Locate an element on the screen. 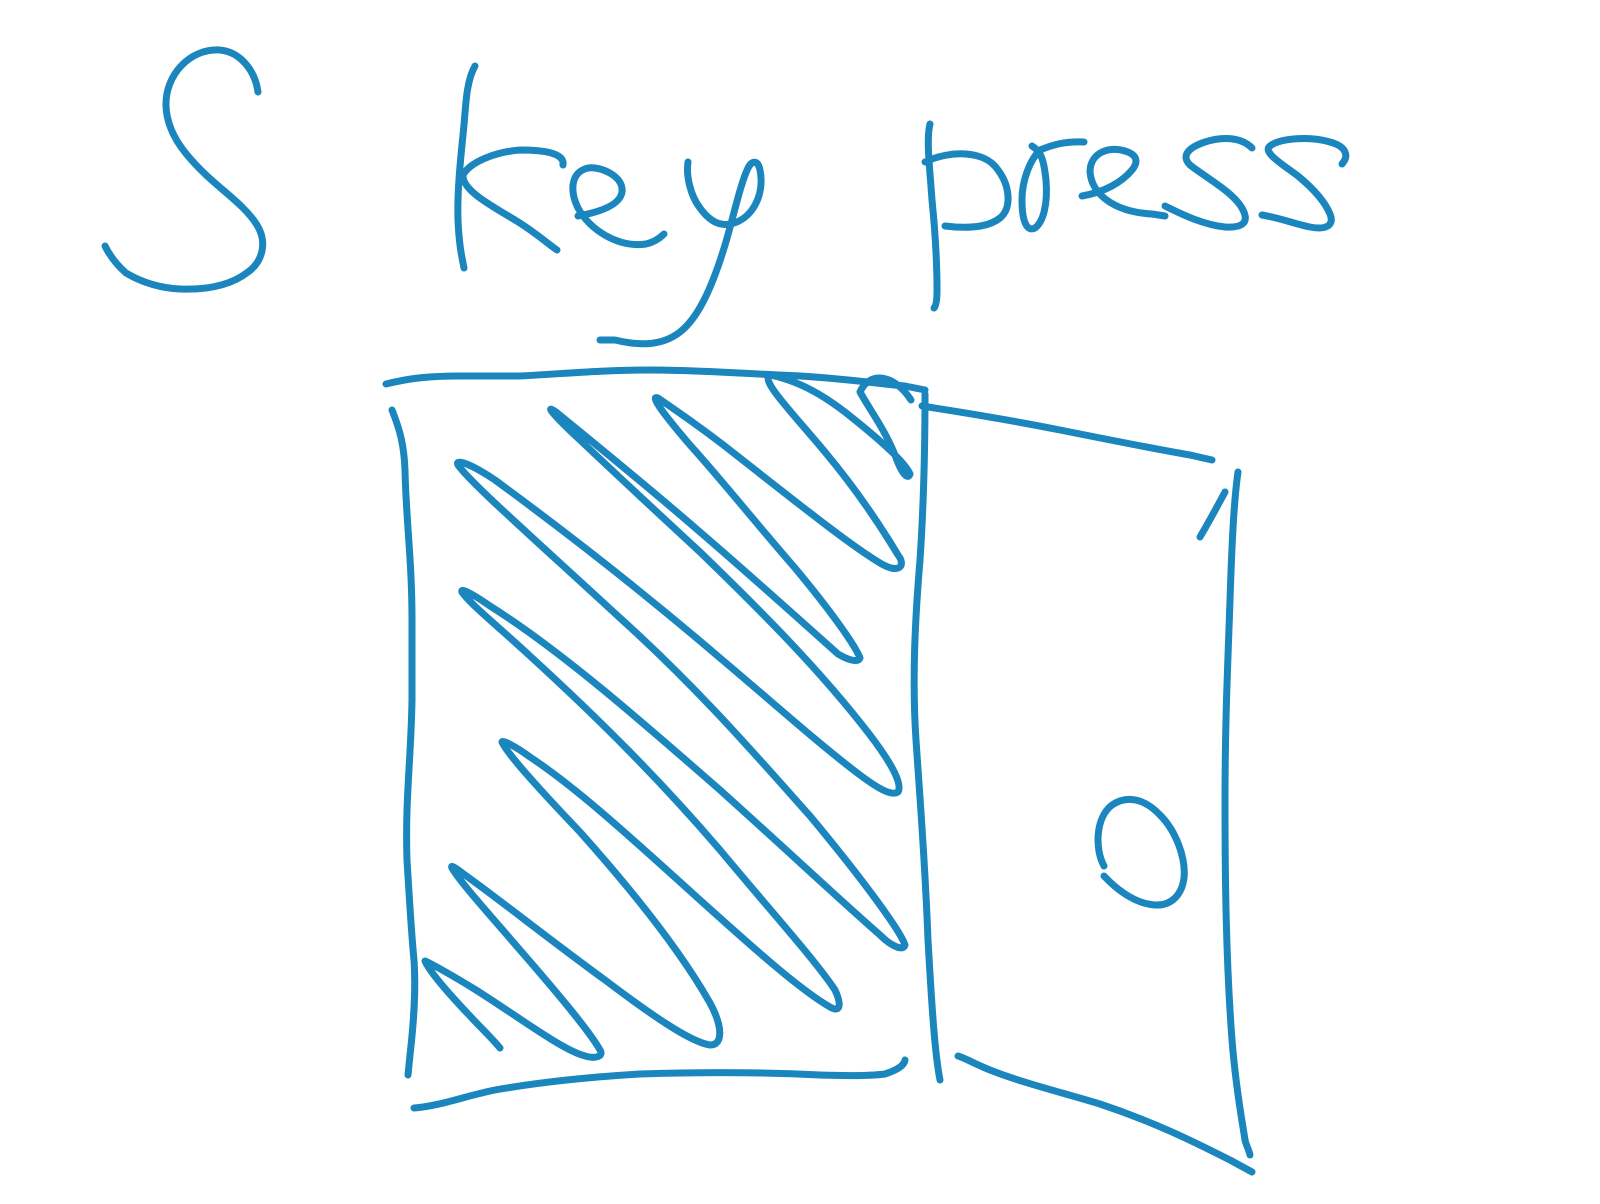 The image size is (1600, 1204). letter-s-first is located at coordinates (1208, 183).